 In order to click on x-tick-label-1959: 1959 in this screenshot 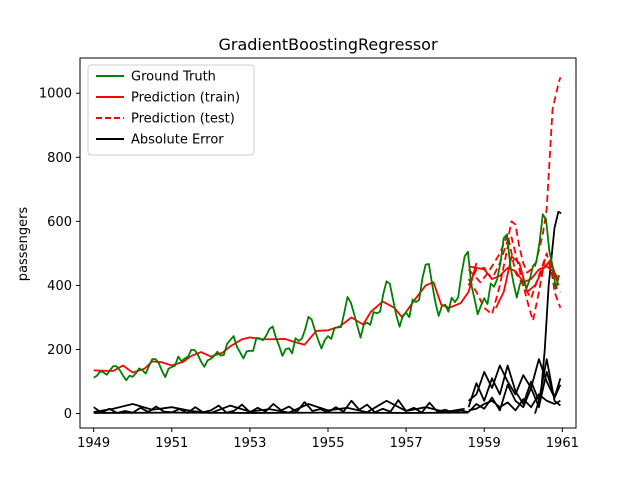, I will do `click(484, 443)`.